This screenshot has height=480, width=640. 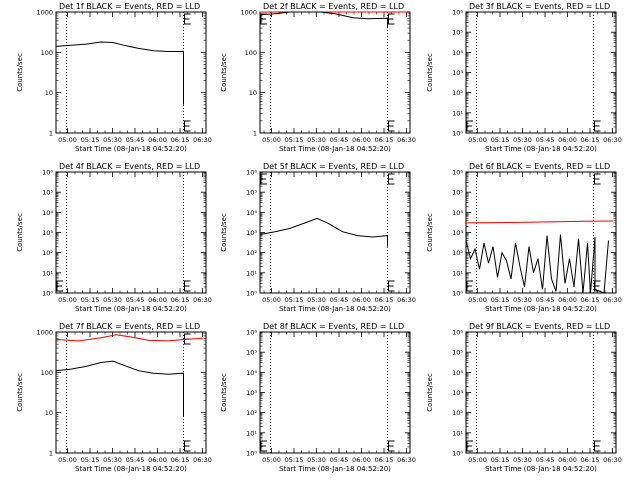 I want to click on panel-title: Det 7f BLACK = Events, RED = LLD, so click(x=129, y=326).